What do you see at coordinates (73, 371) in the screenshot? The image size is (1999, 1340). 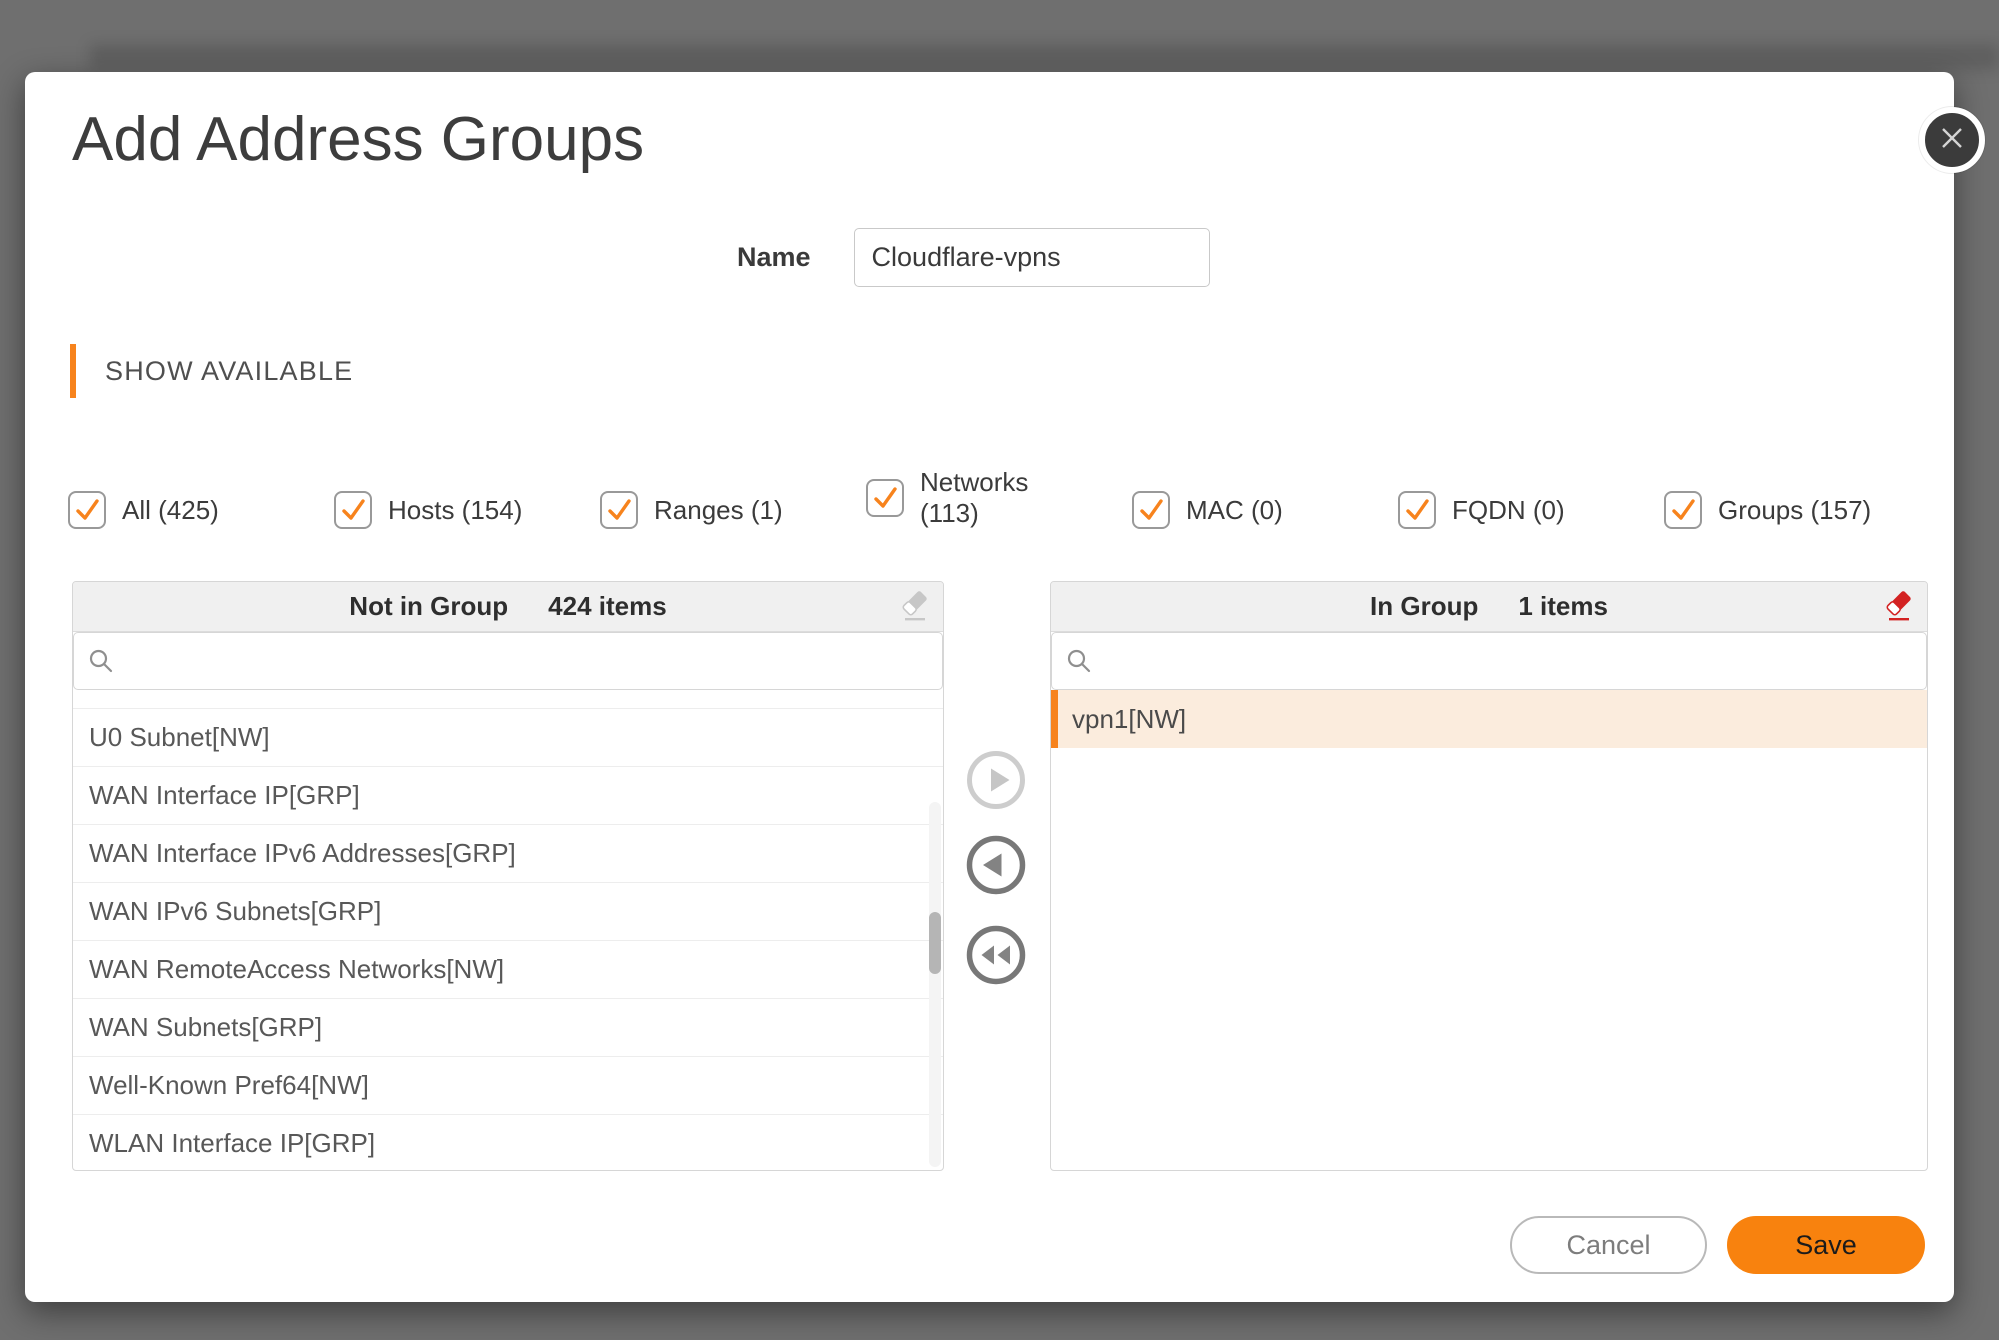 I see `section-accent-bar` at bounding box center [73, 371].